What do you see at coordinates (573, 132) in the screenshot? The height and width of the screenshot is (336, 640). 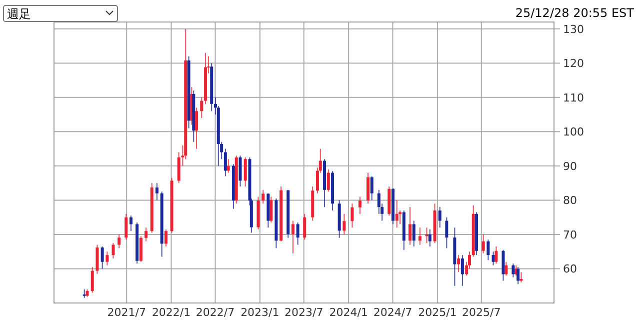 I see `y-tick-label: 100` at bounding box center [573, 132].